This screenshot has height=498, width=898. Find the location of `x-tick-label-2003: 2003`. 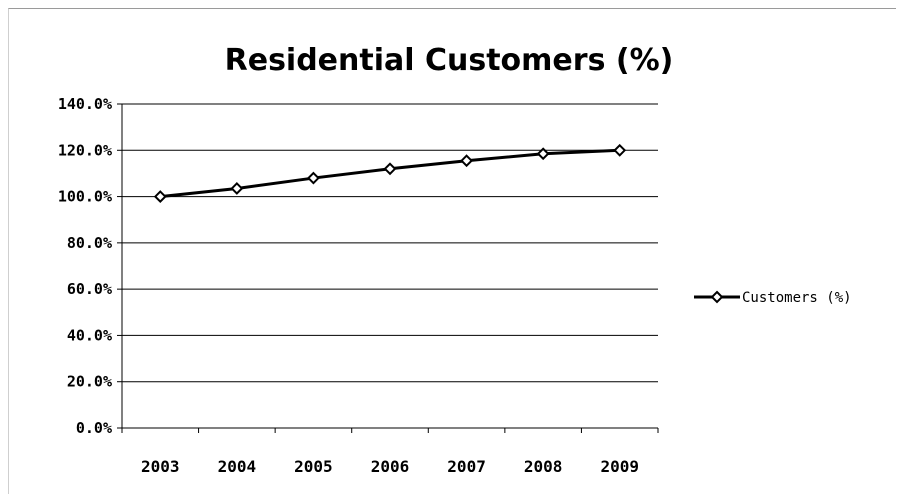

x-tick-label-2003: 2003 is located at coordinates (160, 466).